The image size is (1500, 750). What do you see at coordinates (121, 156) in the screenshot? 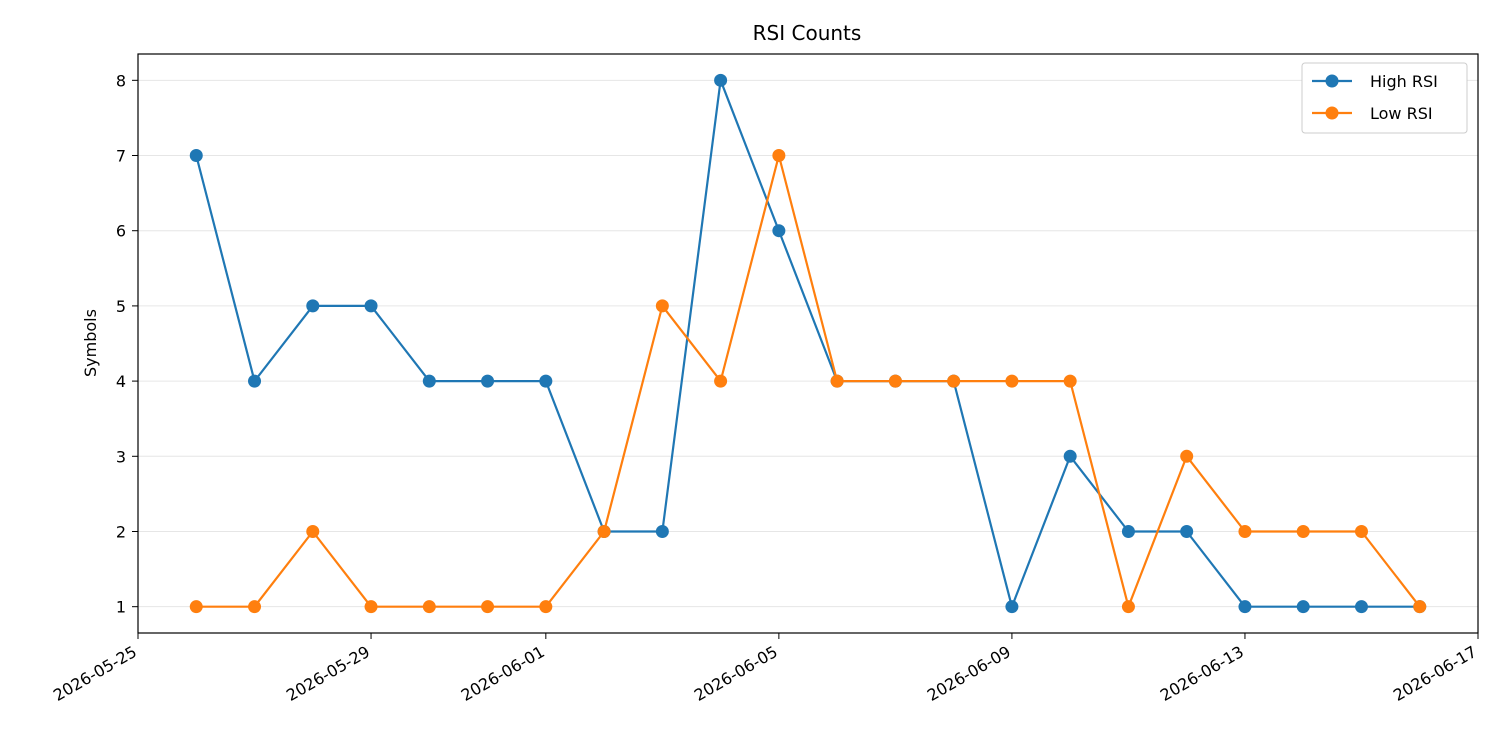
I see `y-tick-label: 7` at bounding box center [121, 156].